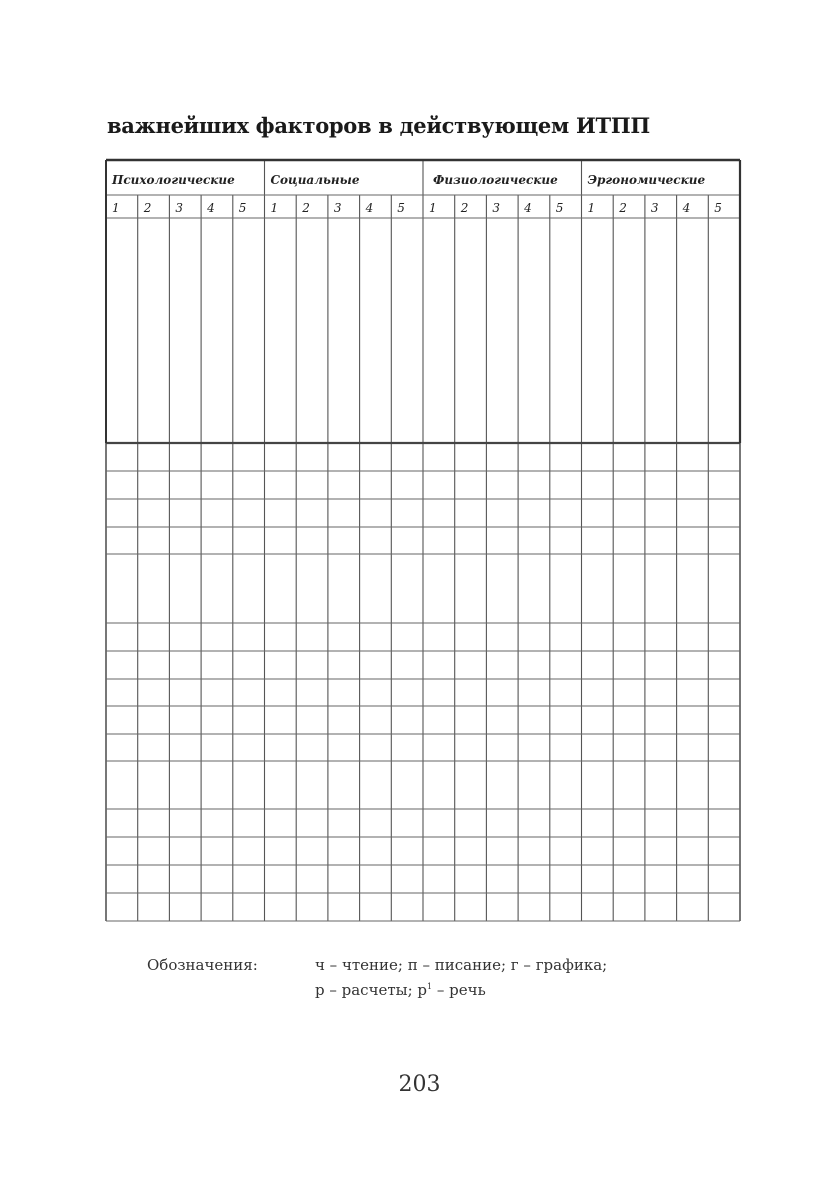 Image resolution: width=839 pixels, height=1191 pixels. Describe the element at coordinates (419, 1084) in the screenshot. I see `page-number: 203` at that location.